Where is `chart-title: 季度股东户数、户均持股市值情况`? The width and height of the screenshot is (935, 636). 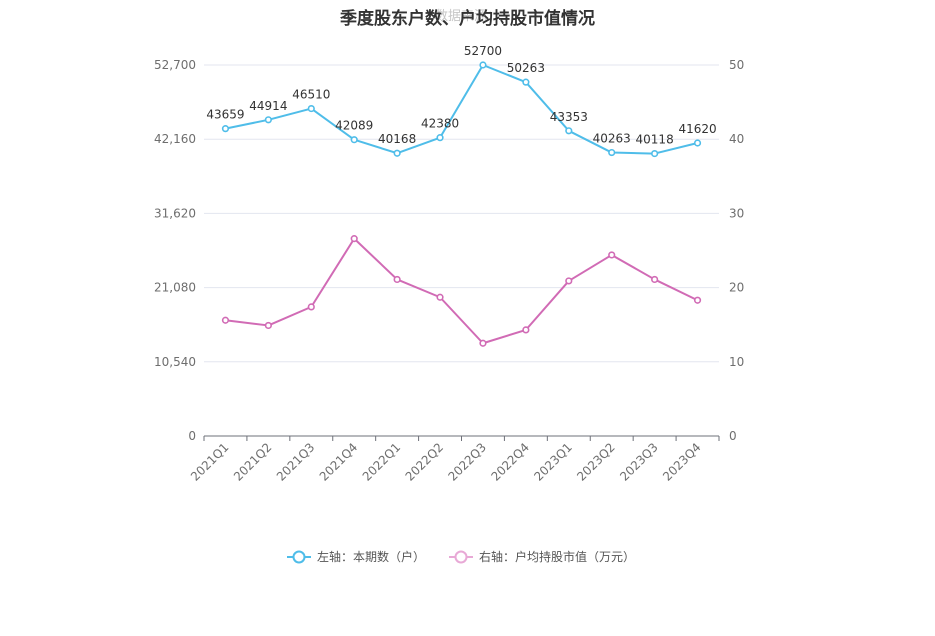
chart-title: 季度股东户数、户均持股市值情况 is located at coordinates (467, 19).